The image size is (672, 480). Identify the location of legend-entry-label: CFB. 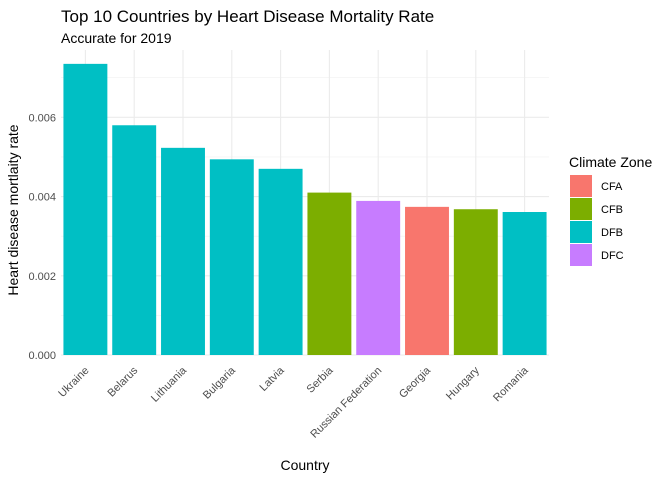
(612, 210).